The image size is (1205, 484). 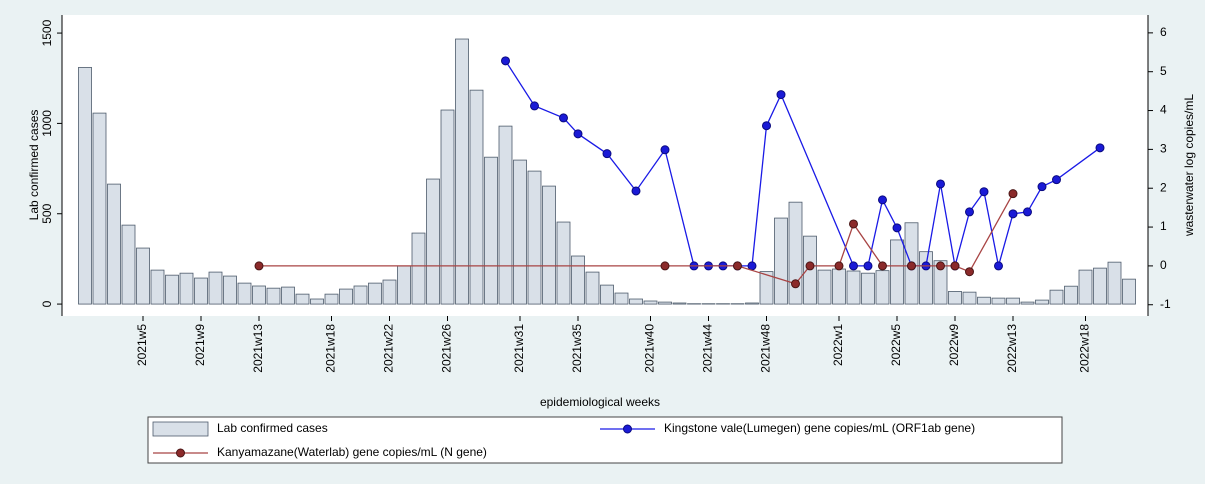 What do you see at coordinates (519, 348) in the screenshot?
I see `x-tick-label: 2021w31` at bounding box center [519, 348].